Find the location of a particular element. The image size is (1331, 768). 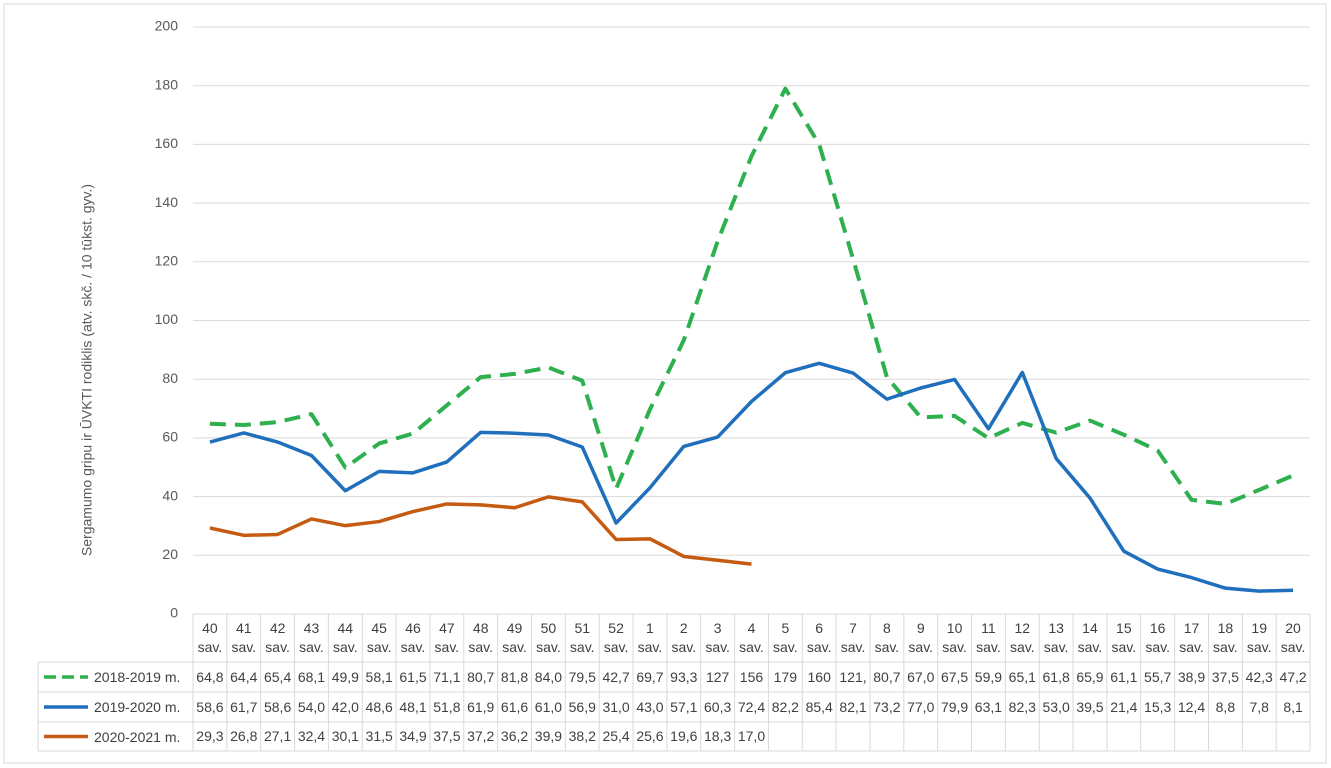

data-label: 29,3 is located at coordinates (210, 736).